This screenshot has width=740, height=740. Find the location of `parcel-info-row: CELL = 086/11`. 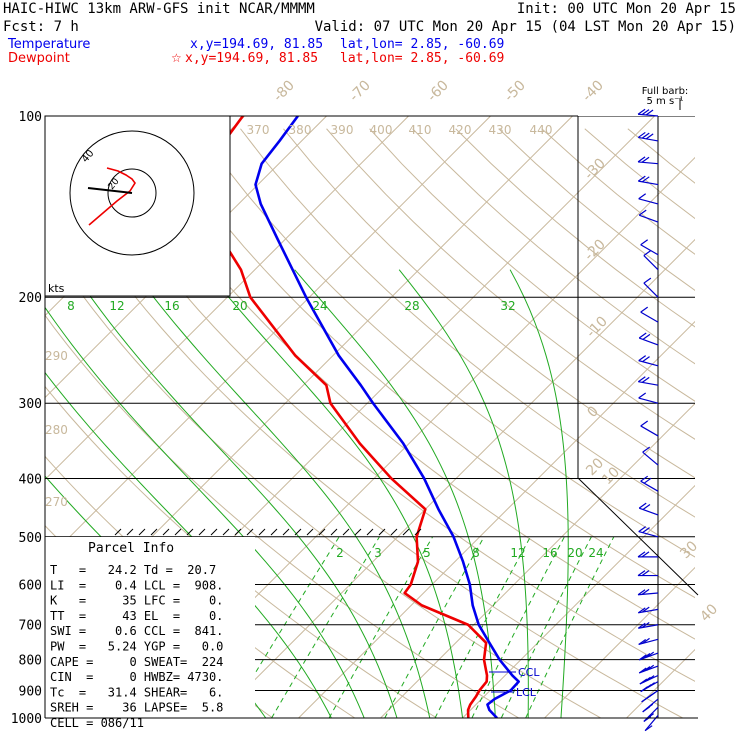

parcel-info-row: CELL = 086/11 is located at coordinates (97, 723).